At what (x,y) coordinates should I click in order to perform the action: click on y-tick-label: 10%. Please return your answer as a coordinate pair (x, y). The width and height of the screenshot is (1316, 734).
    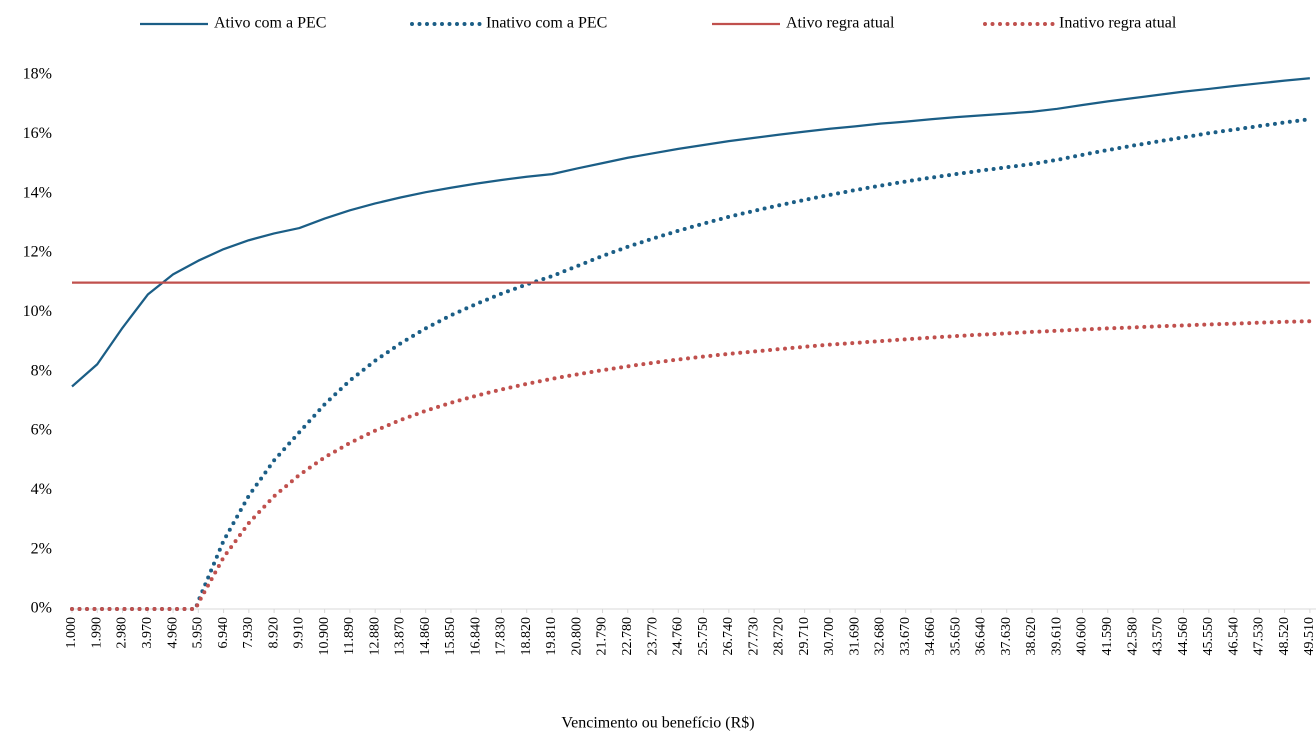
    Looking at the image, I should click on (37, 311).